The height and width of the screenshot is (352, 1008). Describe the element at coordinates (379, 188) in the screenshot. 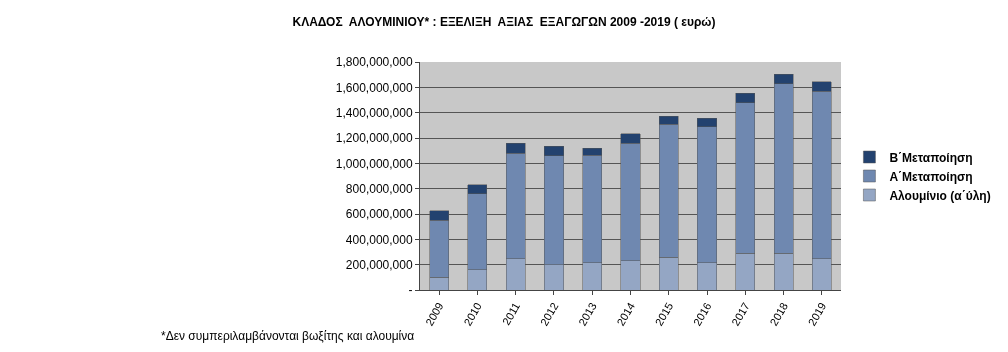

I see `y-tick-label: 800,000,000` at that location.